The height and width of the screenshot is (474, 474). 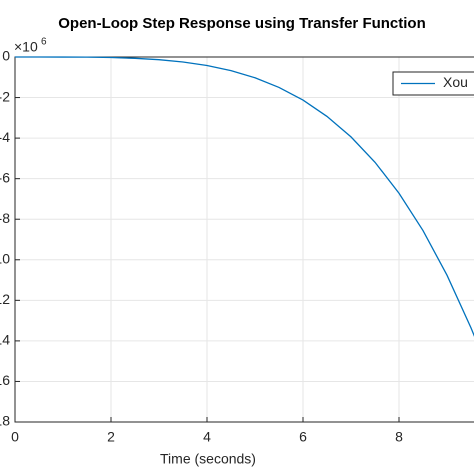 I want to click on x-tick-label: 8, so click(x=399, y=437).